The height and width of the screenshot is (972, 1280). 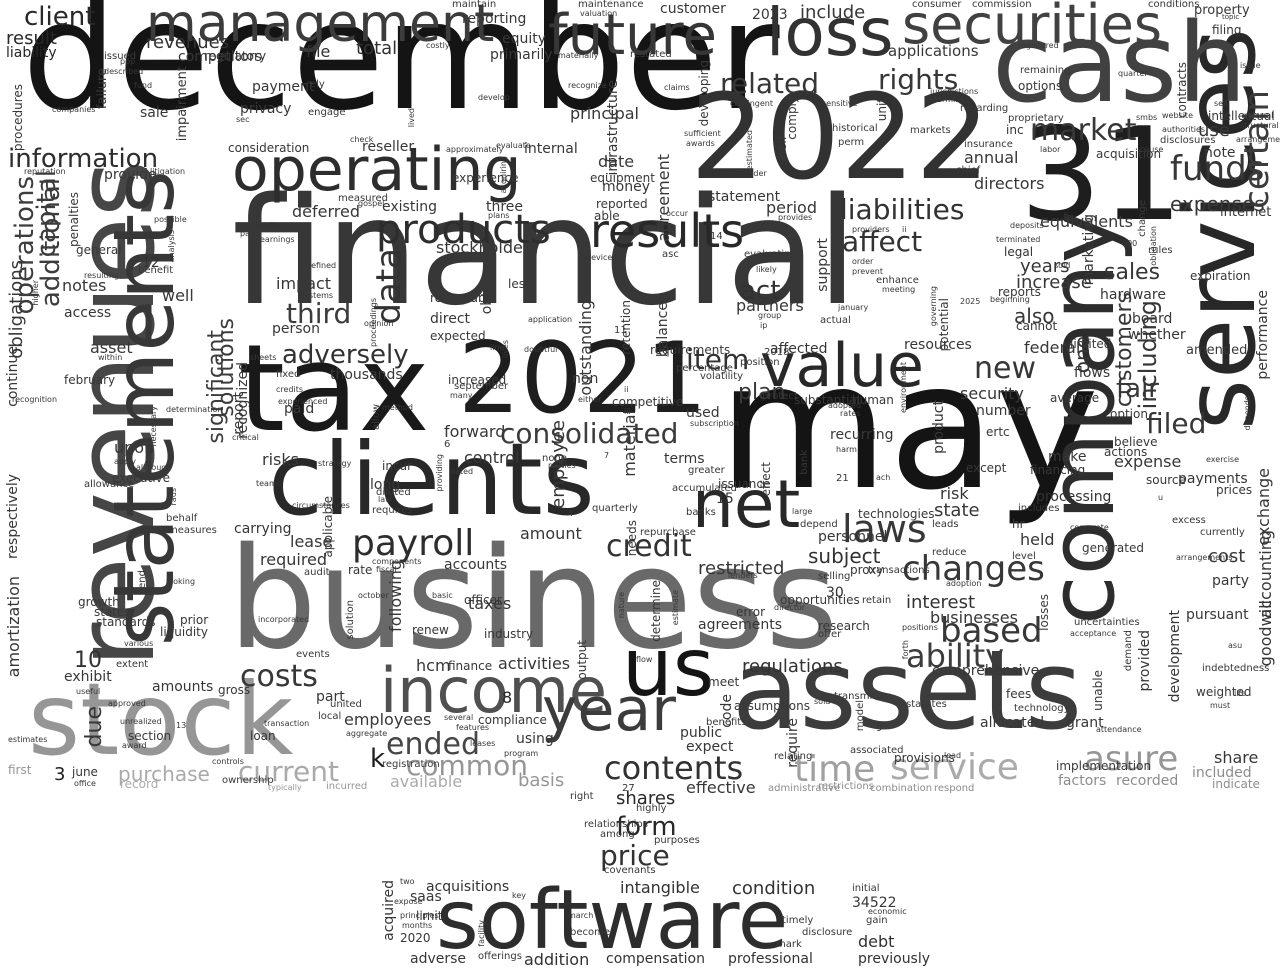 I want to click on cloud-word: regarding, so click(x=984, y=108).